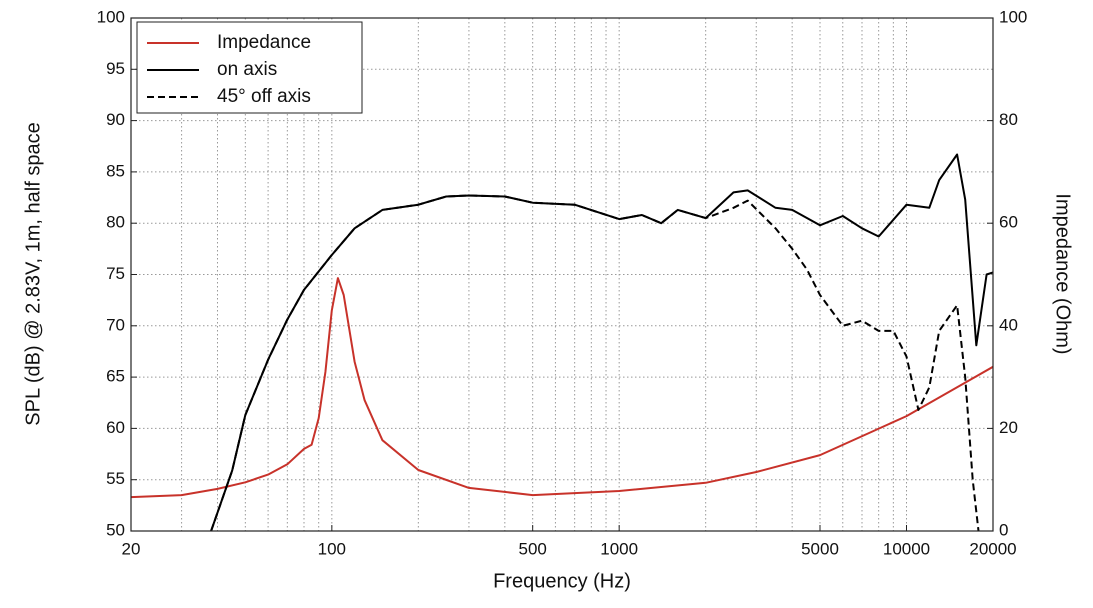 The width and height of the screenshot is (1093, 608). I want to click on x-tick-label: 100, so click(332, 548).